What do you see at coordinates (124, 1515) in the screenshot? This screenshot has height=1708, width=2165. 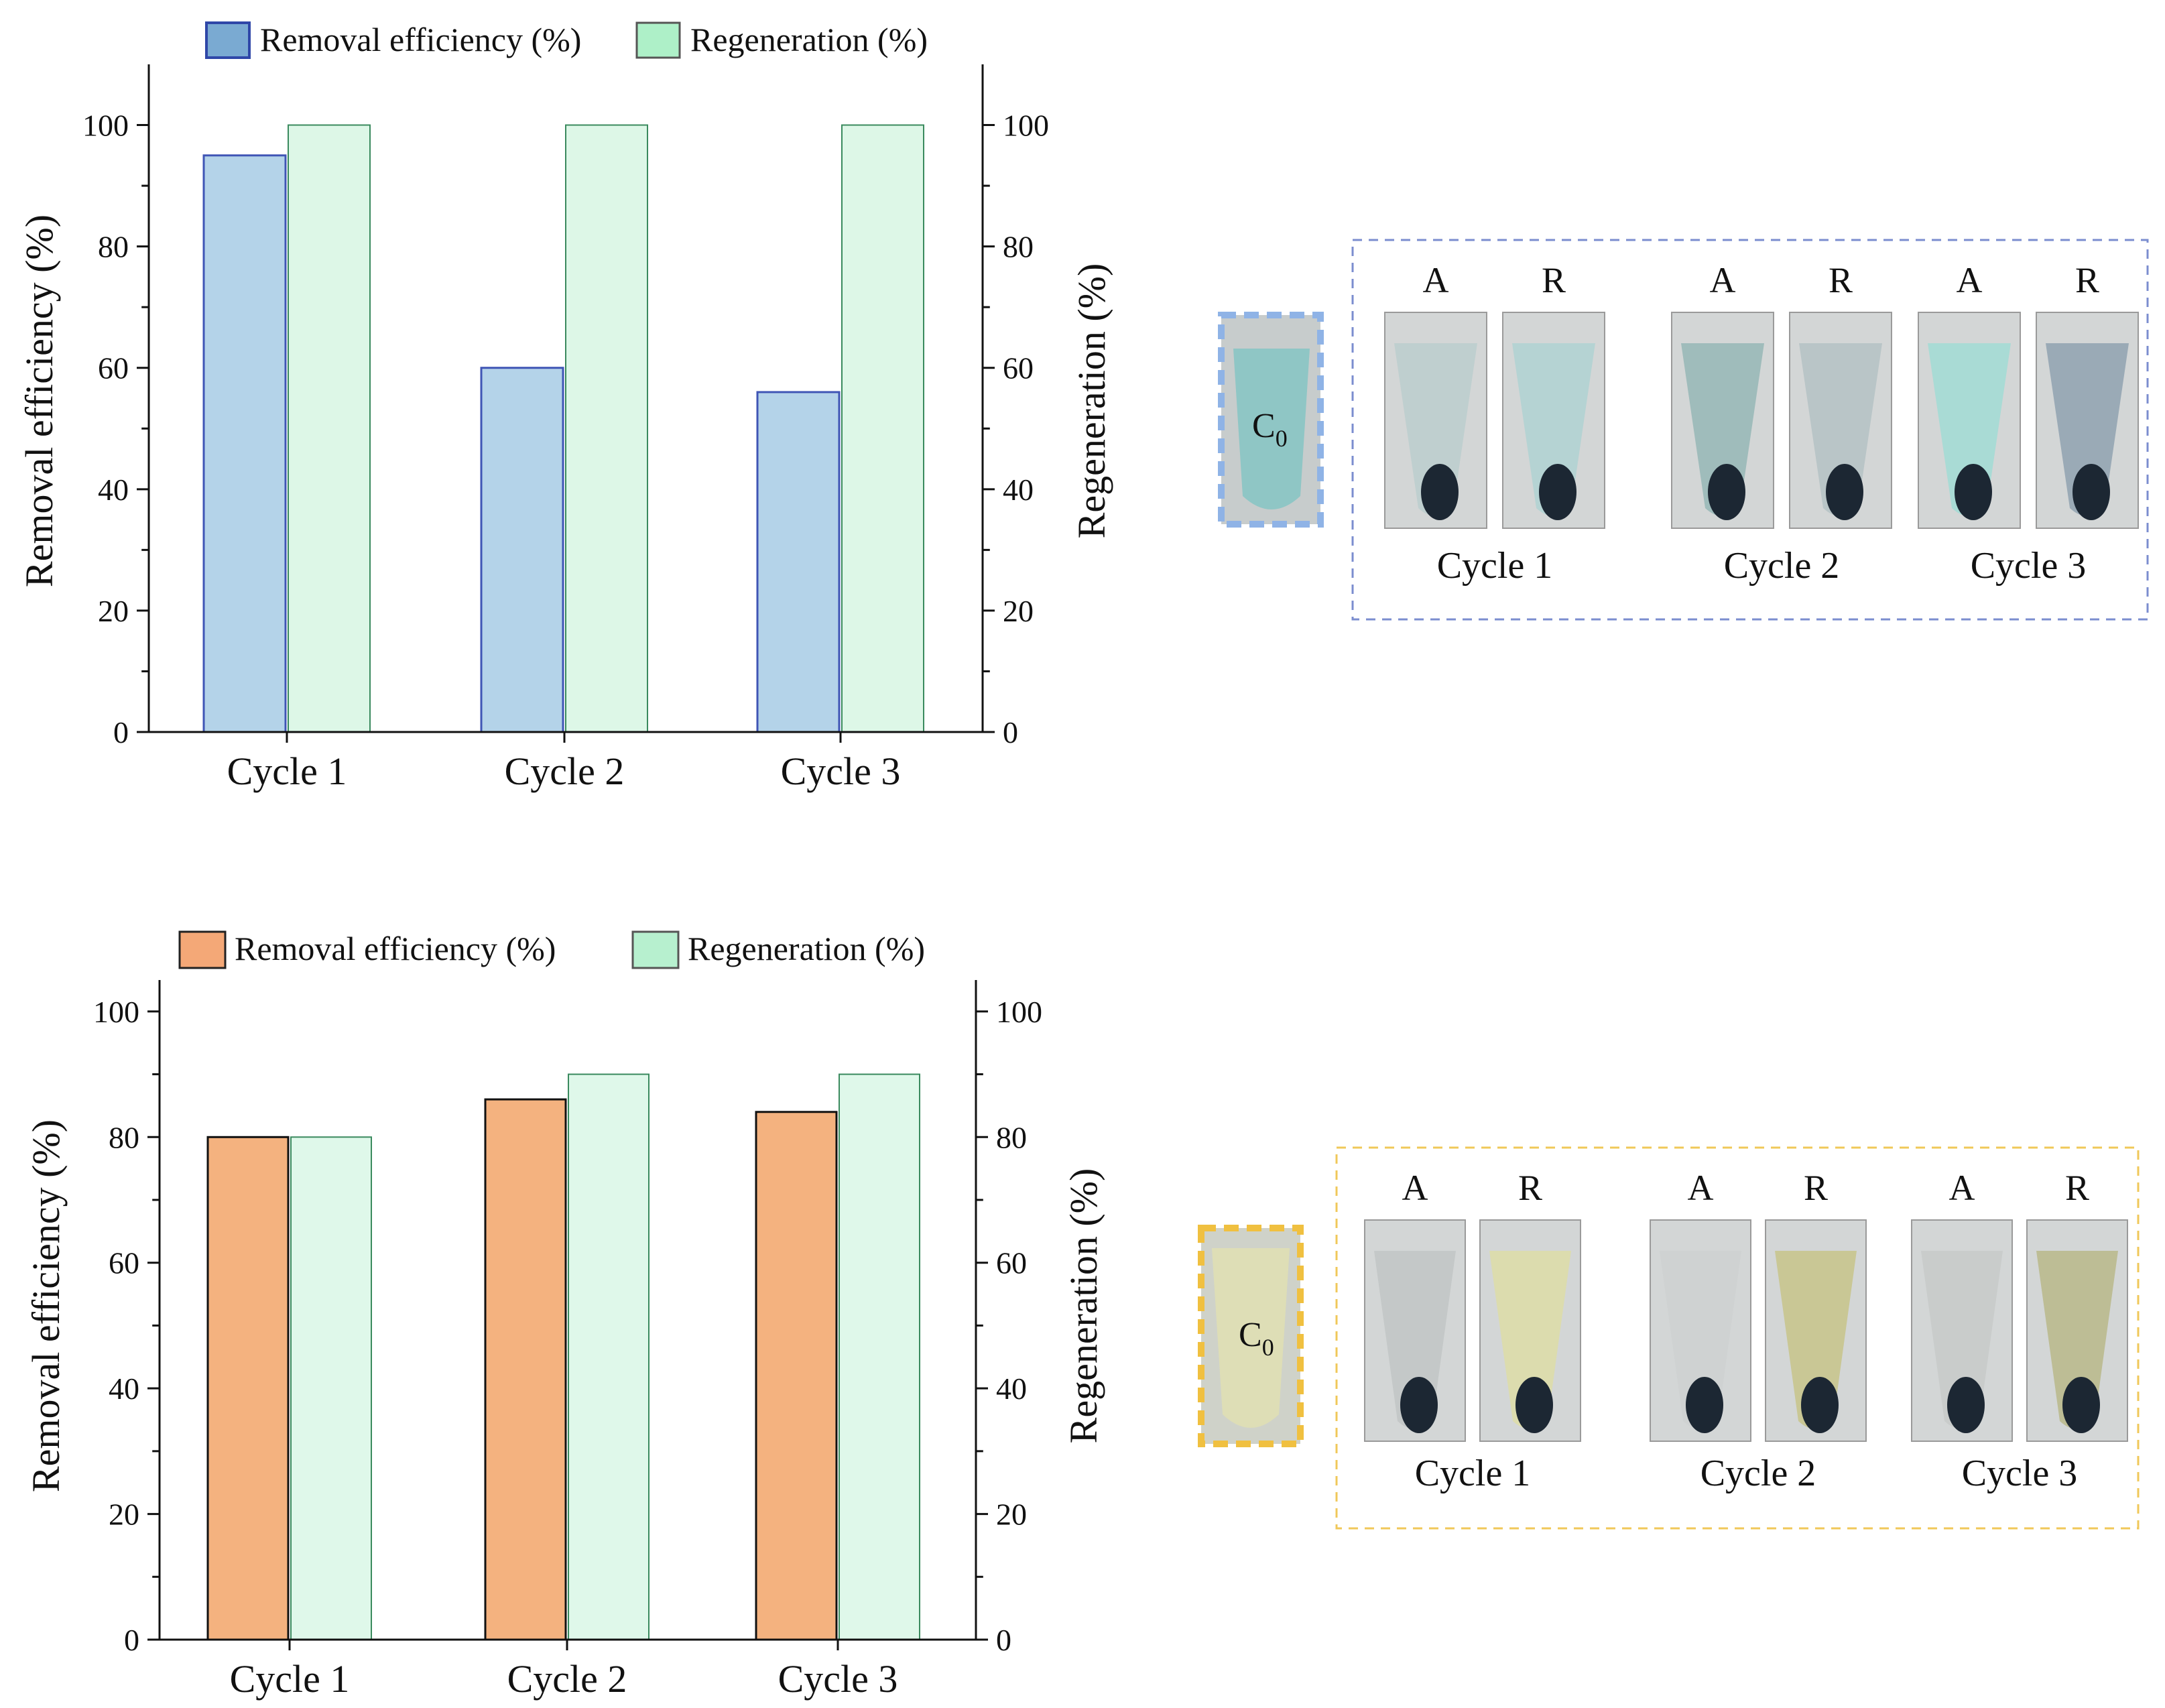 I see `y-tick-label-left: 20` at bounding box center [124, 1515].